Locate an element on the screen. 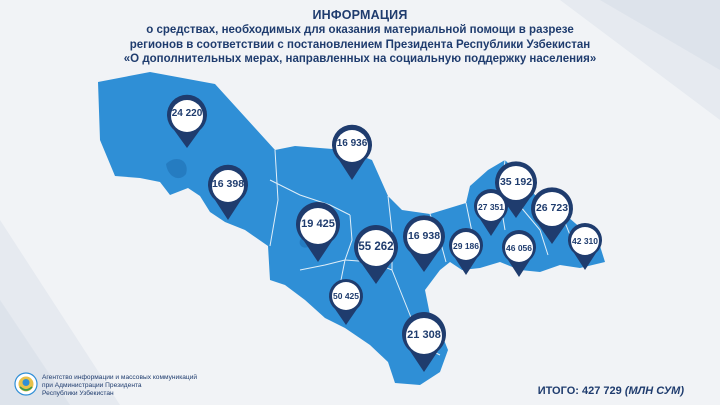 The height and width of the screenshot is (405, 720). emblem-icon is located at coordinates (26, 384).